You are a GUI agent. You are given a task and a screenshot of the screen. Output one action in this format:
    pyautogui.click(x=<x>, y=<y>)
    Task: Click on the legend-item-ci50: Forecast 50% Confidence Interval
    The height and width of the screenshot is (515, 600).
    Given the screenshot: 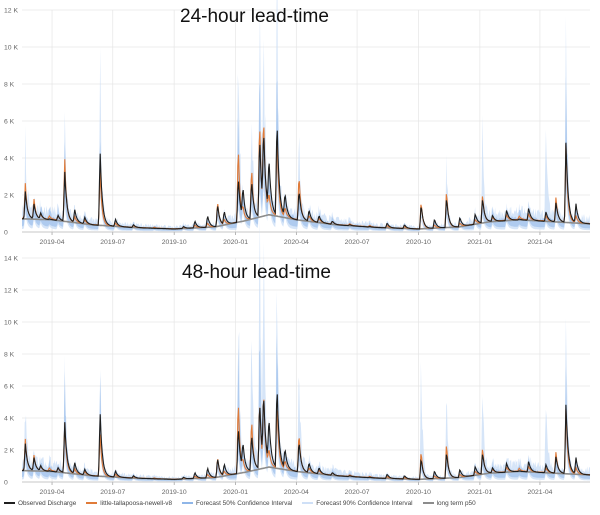 What is the action you would take?
    pyautogui.click(x=237, y=503)
    